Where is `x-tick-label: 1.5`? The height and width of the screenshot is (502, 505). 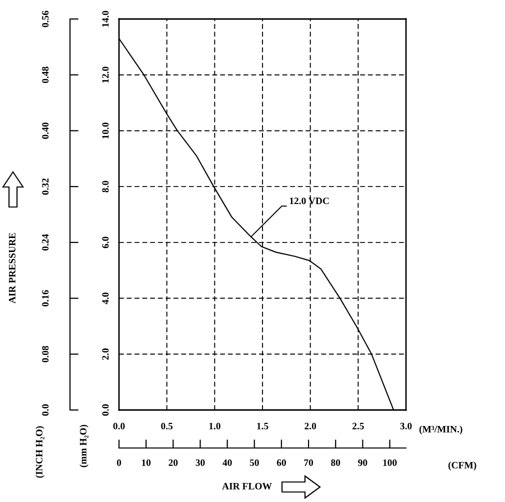 x-tick-label: 1.5 is located at coordinates (262, 426).